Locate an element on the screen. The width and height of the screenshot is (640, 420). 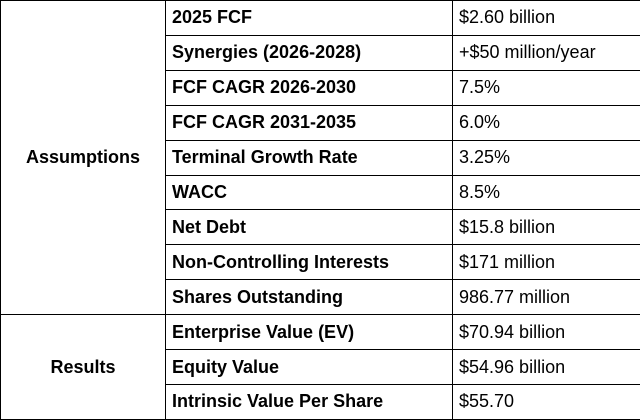
table-row: Shares Outstanding 986.77 million is located at coordinates (320, 297).